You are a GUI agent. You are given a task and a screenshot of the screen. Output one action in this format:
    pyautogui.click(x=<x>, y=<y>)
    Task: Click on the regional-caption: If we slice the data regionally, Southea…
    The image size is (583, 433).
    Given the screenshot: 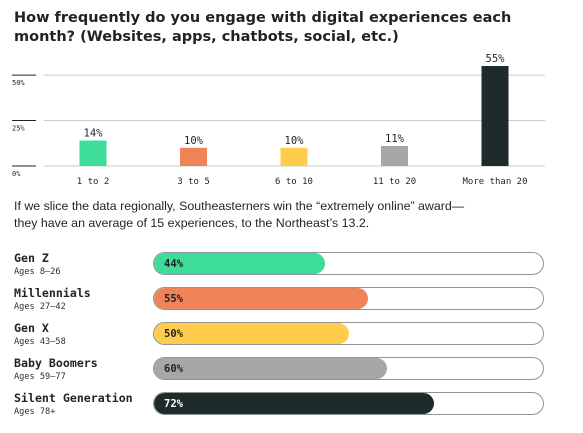 What is the action you would take?
    pyautogui.click(x=239, y=214)
    